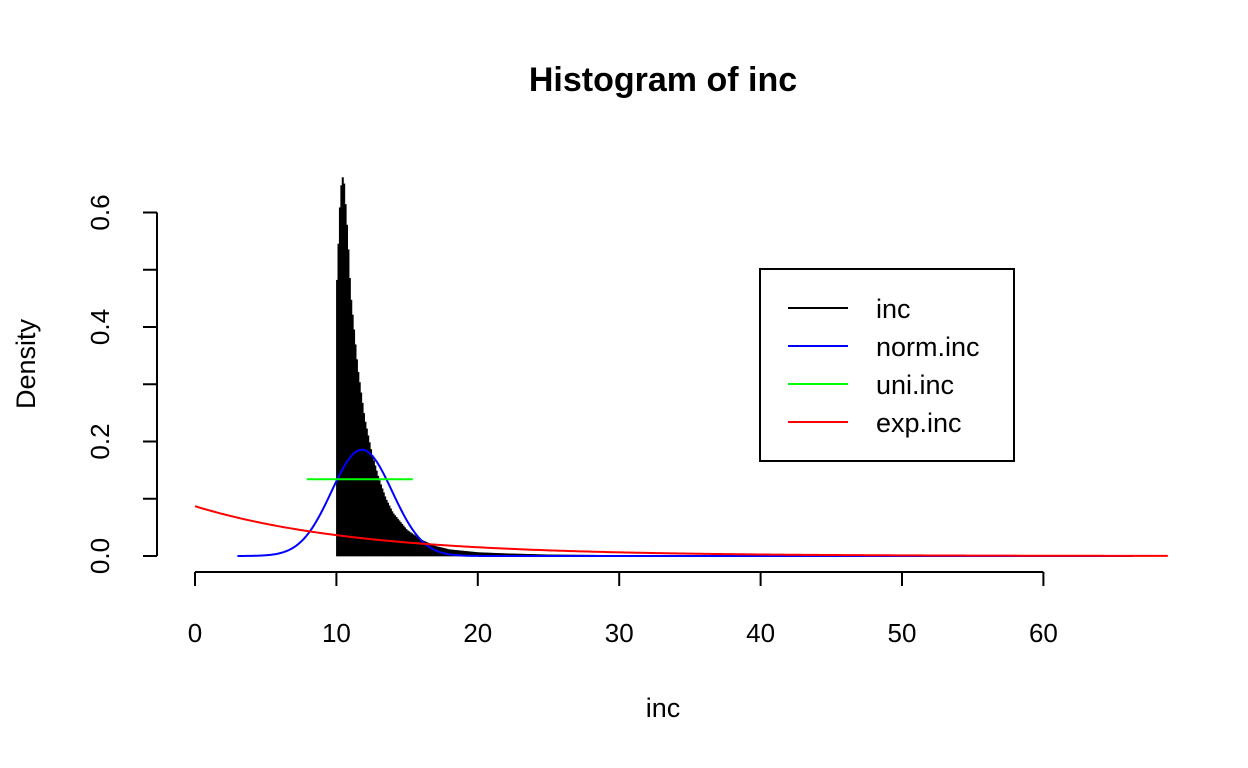 Image resolution: width=1248 pixels, height=768 pixels. I want to click on density-curves, so click(681, 502).